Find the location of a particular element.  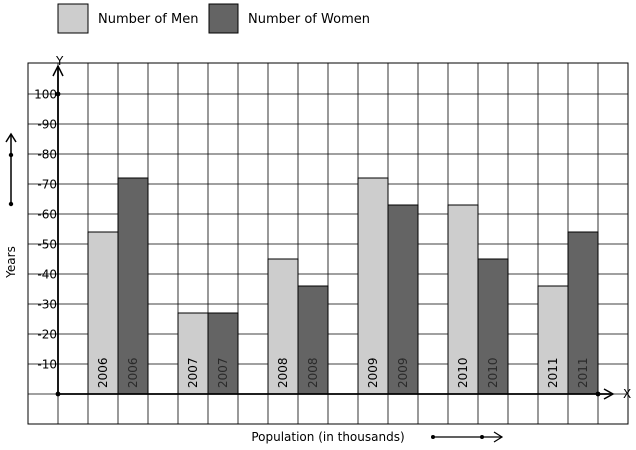

bar-label-women-2011: 2011 is located at coordinates (583, 372).